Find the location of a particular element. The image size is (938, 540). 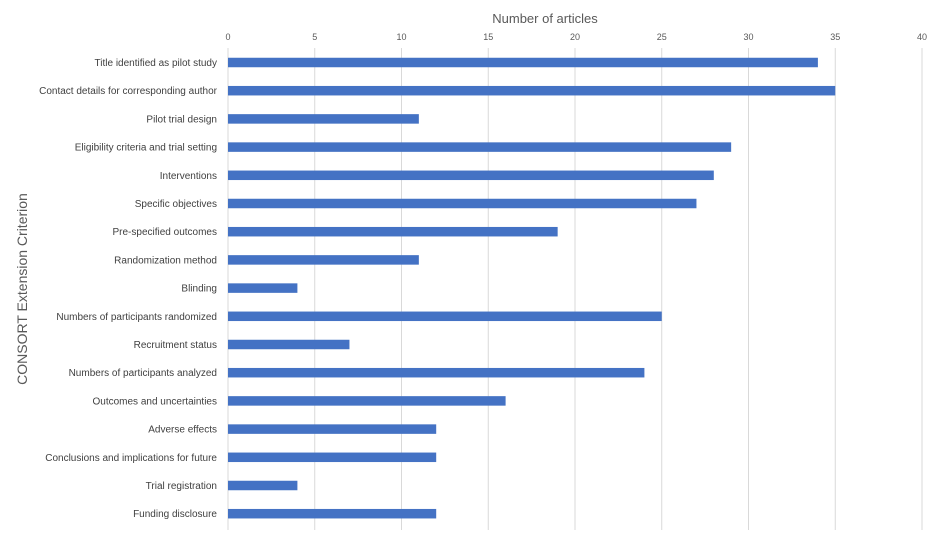

category-label: Eligibility criteria and trial setting is located at coordinates (146, 148).